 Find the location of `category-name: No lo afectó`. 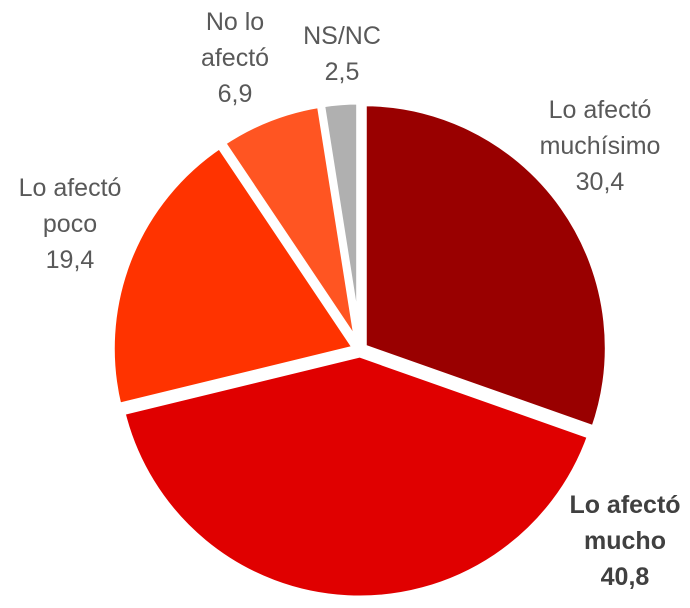

category-name: No lo afectó is located at coordinates (235, 40).